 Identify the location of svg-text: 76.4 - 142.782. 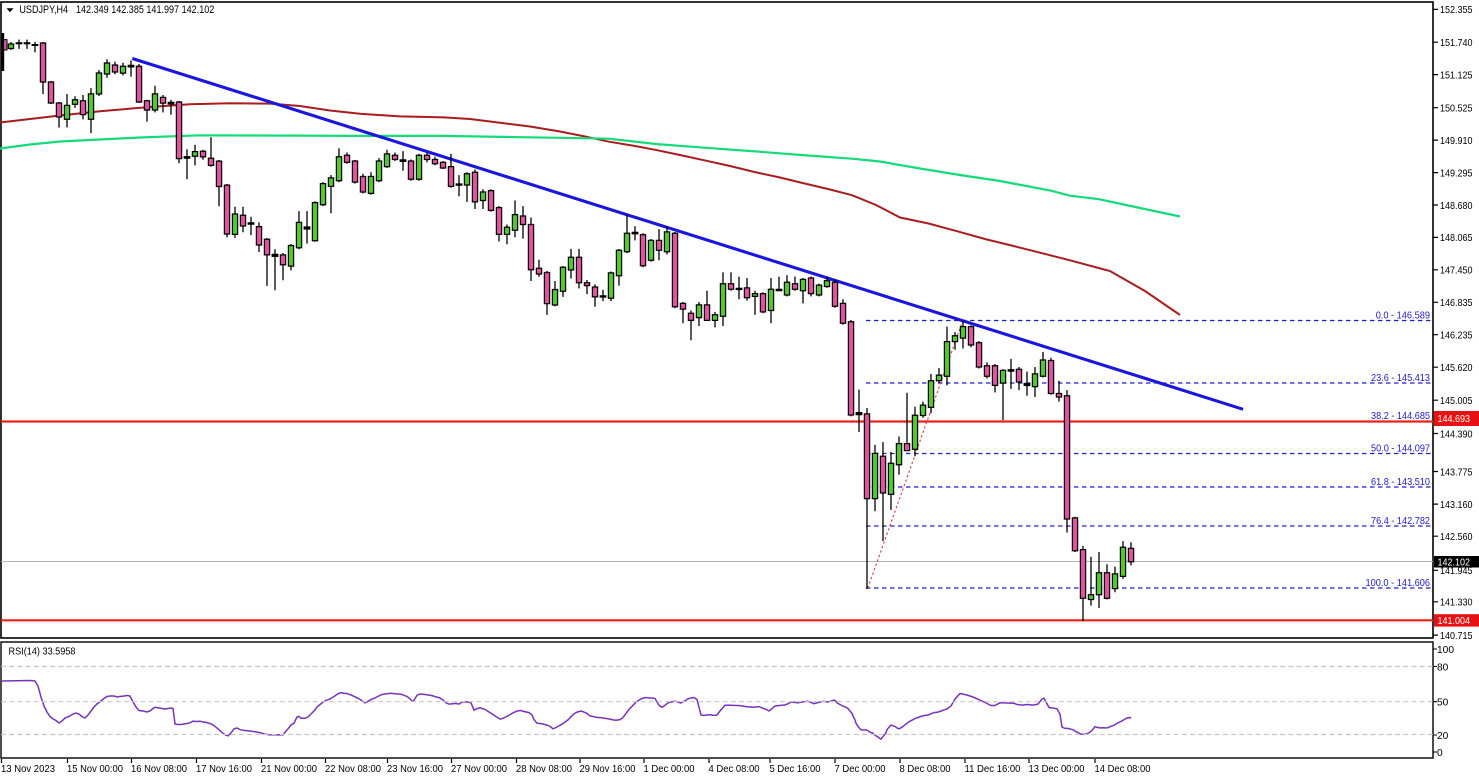
(1400, 521).